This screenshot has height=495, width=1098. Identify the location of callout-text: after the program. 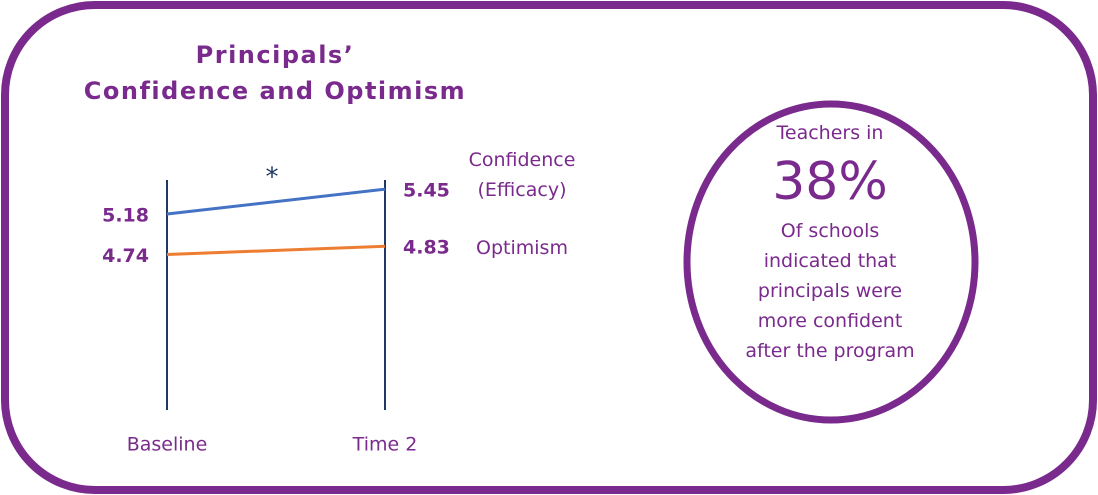
(830, 351).